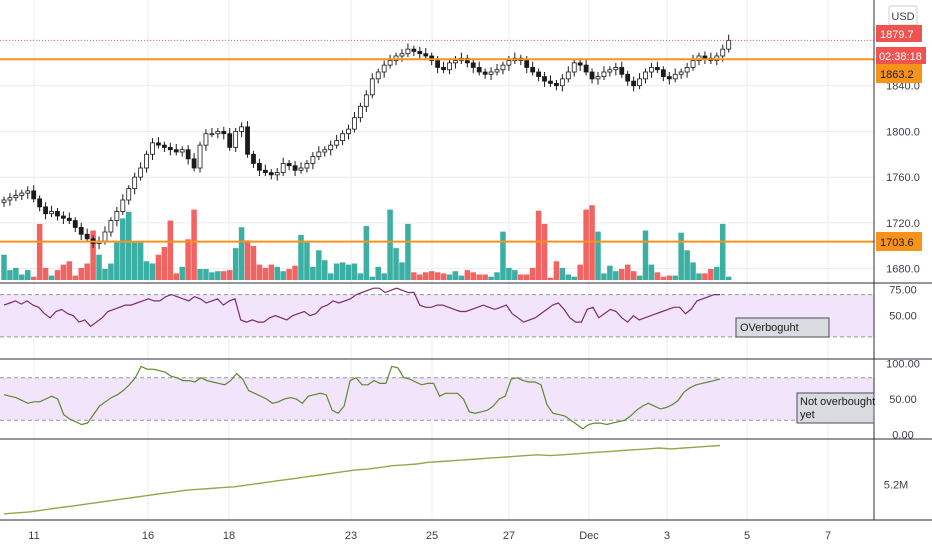  Describe the element at coordinates (351, 536) in the screenshot. I see `x-tick-label: 23` at that location.